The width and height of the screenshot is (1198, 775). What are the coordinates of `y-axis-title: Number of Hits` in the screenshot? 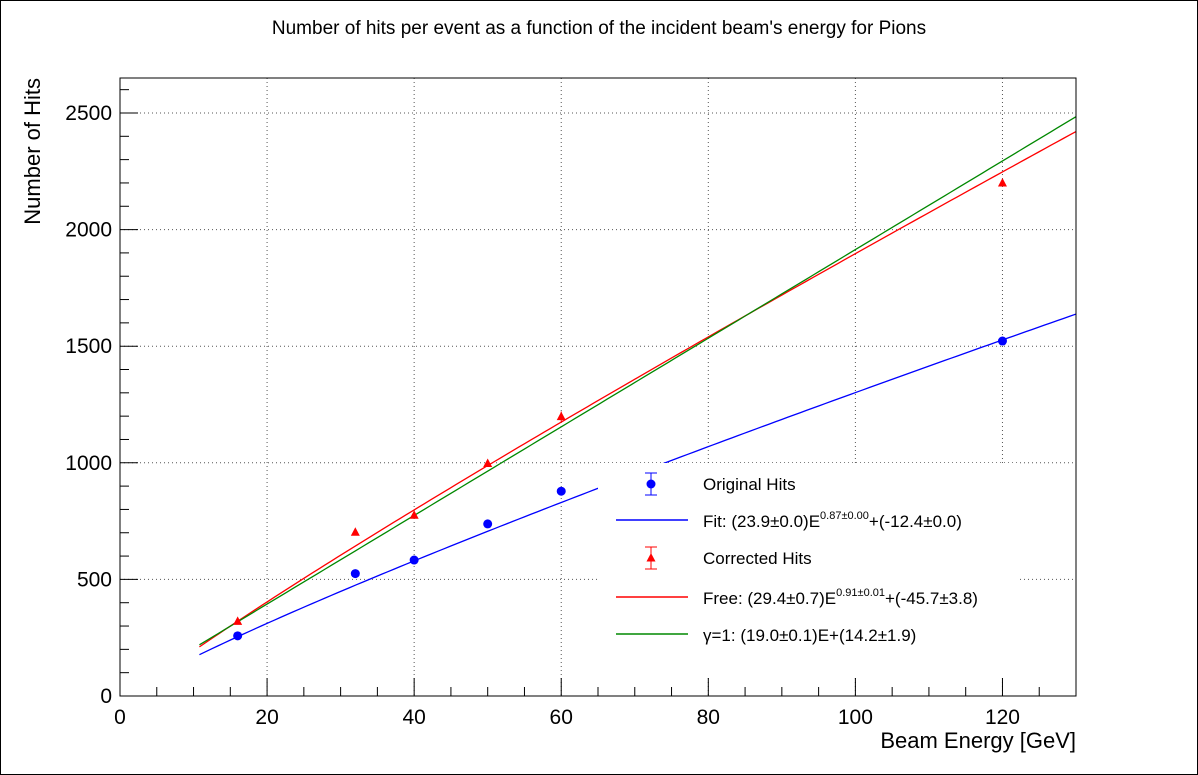 It's located at (32, 151).